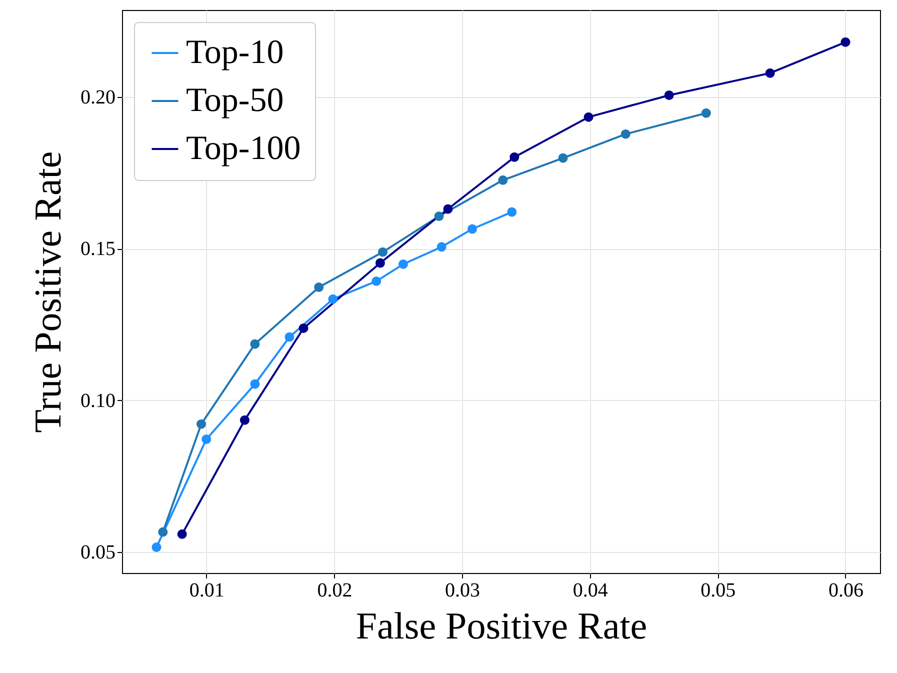 The width and height of the screenshot is (897, 673). What do you see at coordinates (235, 52) in the screenshot?
I see `legend-label: Top-10` at bounding box center [235, 52].